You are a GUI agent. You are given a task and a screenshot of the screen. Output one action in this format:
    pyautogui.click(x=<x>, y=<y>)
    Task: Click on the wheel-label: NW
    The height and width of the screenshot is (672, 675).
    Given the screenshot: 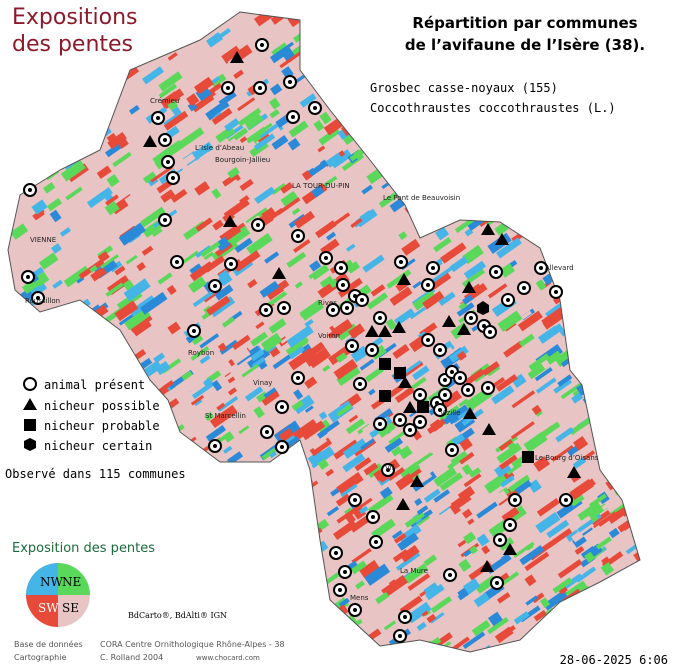 What is the action you would take?
    pyautogui.click(x=52, y=582)
    